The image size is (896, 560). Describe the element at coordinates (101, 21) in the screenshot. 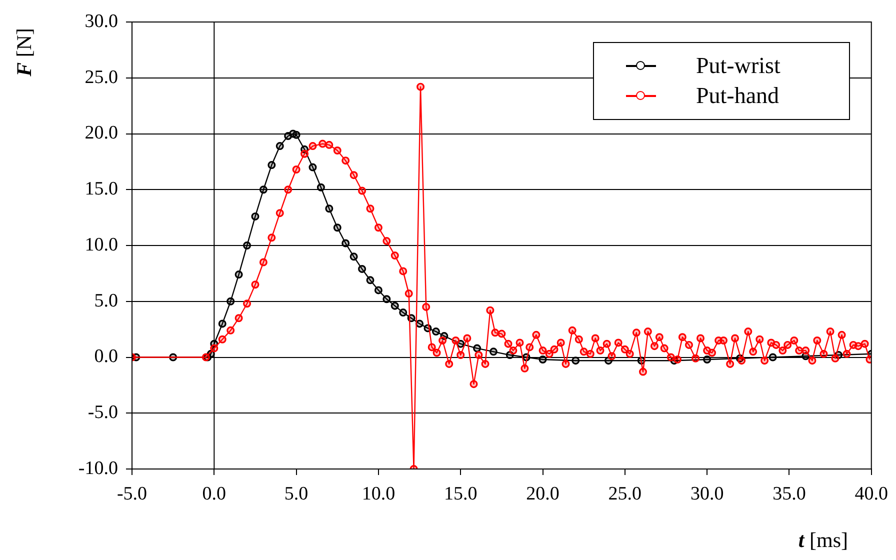

I see `y-tick-label: 30.0` at that location.